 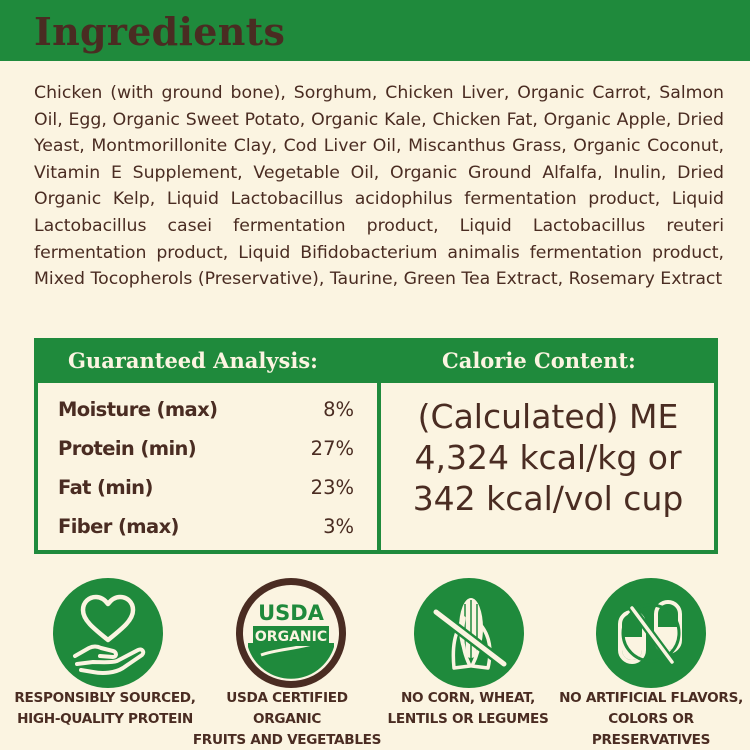 What do you see at coordinates (138, 409) in the screenshot?
I see `analysis-label: Moisture (max)` at bounding box center [138, 409].